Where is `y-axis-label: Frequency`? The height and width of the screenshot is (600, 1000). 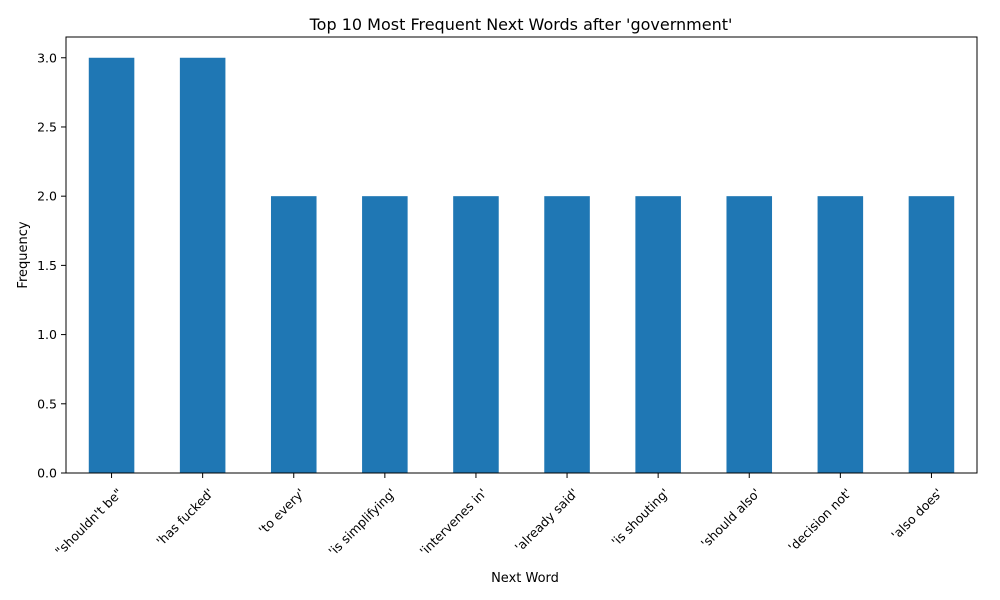
y-axis-label: Frequency is located at coordinates (23, 254).